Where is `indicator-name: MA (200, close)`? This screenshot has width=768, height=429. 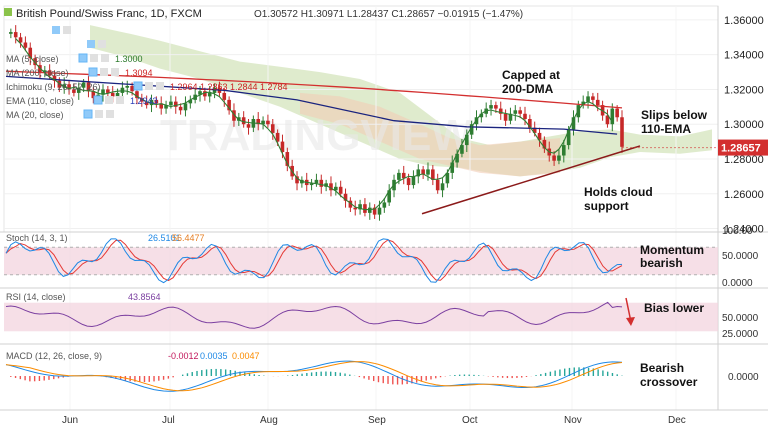
indicator-name: MA (200, close) is located at coordinates (37, 73).